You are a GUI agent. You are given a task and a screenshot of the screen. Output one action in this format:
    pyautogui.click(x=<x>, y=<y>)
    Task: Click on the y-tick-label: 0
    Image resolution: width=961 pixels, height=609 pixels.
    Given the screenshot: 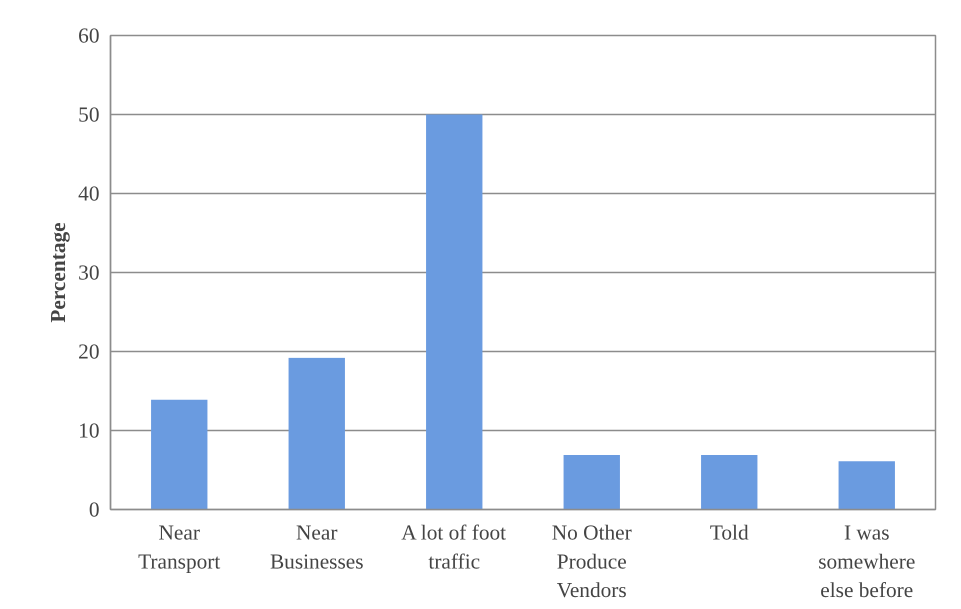 What is the action you would take?
    pyautogui.click(x=94, y=510)
    